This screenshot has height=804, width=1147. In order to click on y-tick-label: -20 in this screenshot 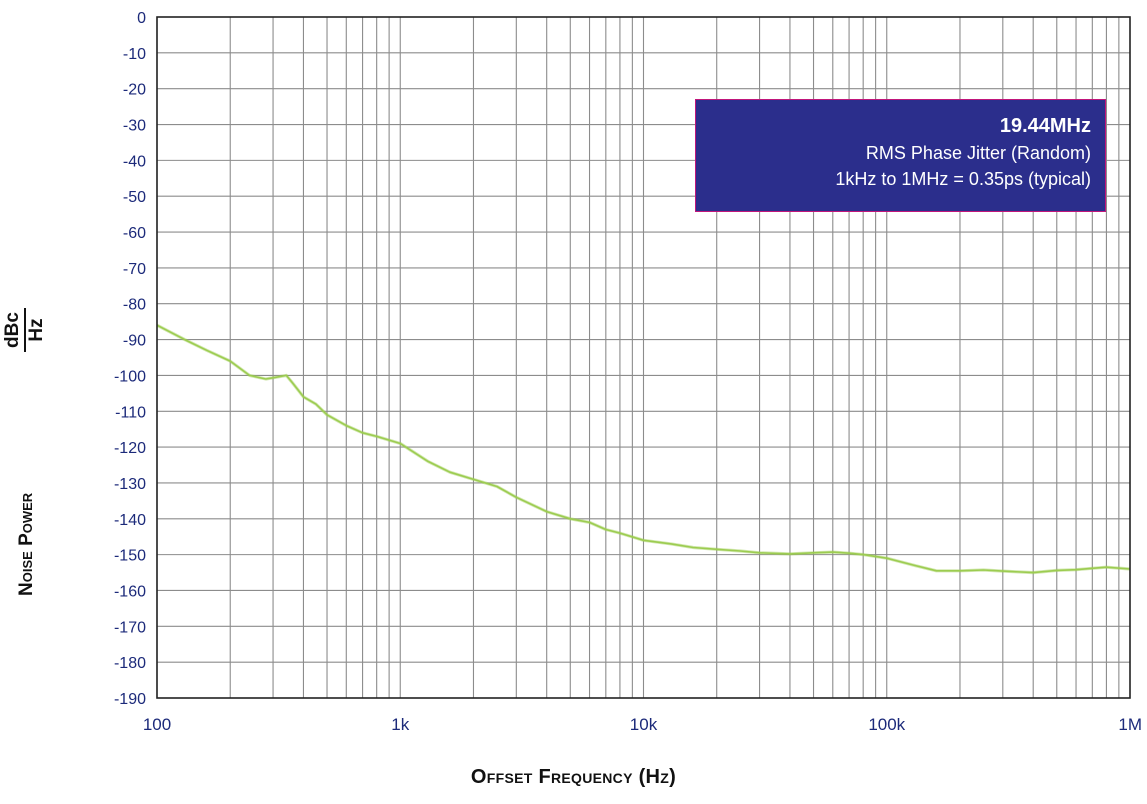, I will do `click(134, 90)`.